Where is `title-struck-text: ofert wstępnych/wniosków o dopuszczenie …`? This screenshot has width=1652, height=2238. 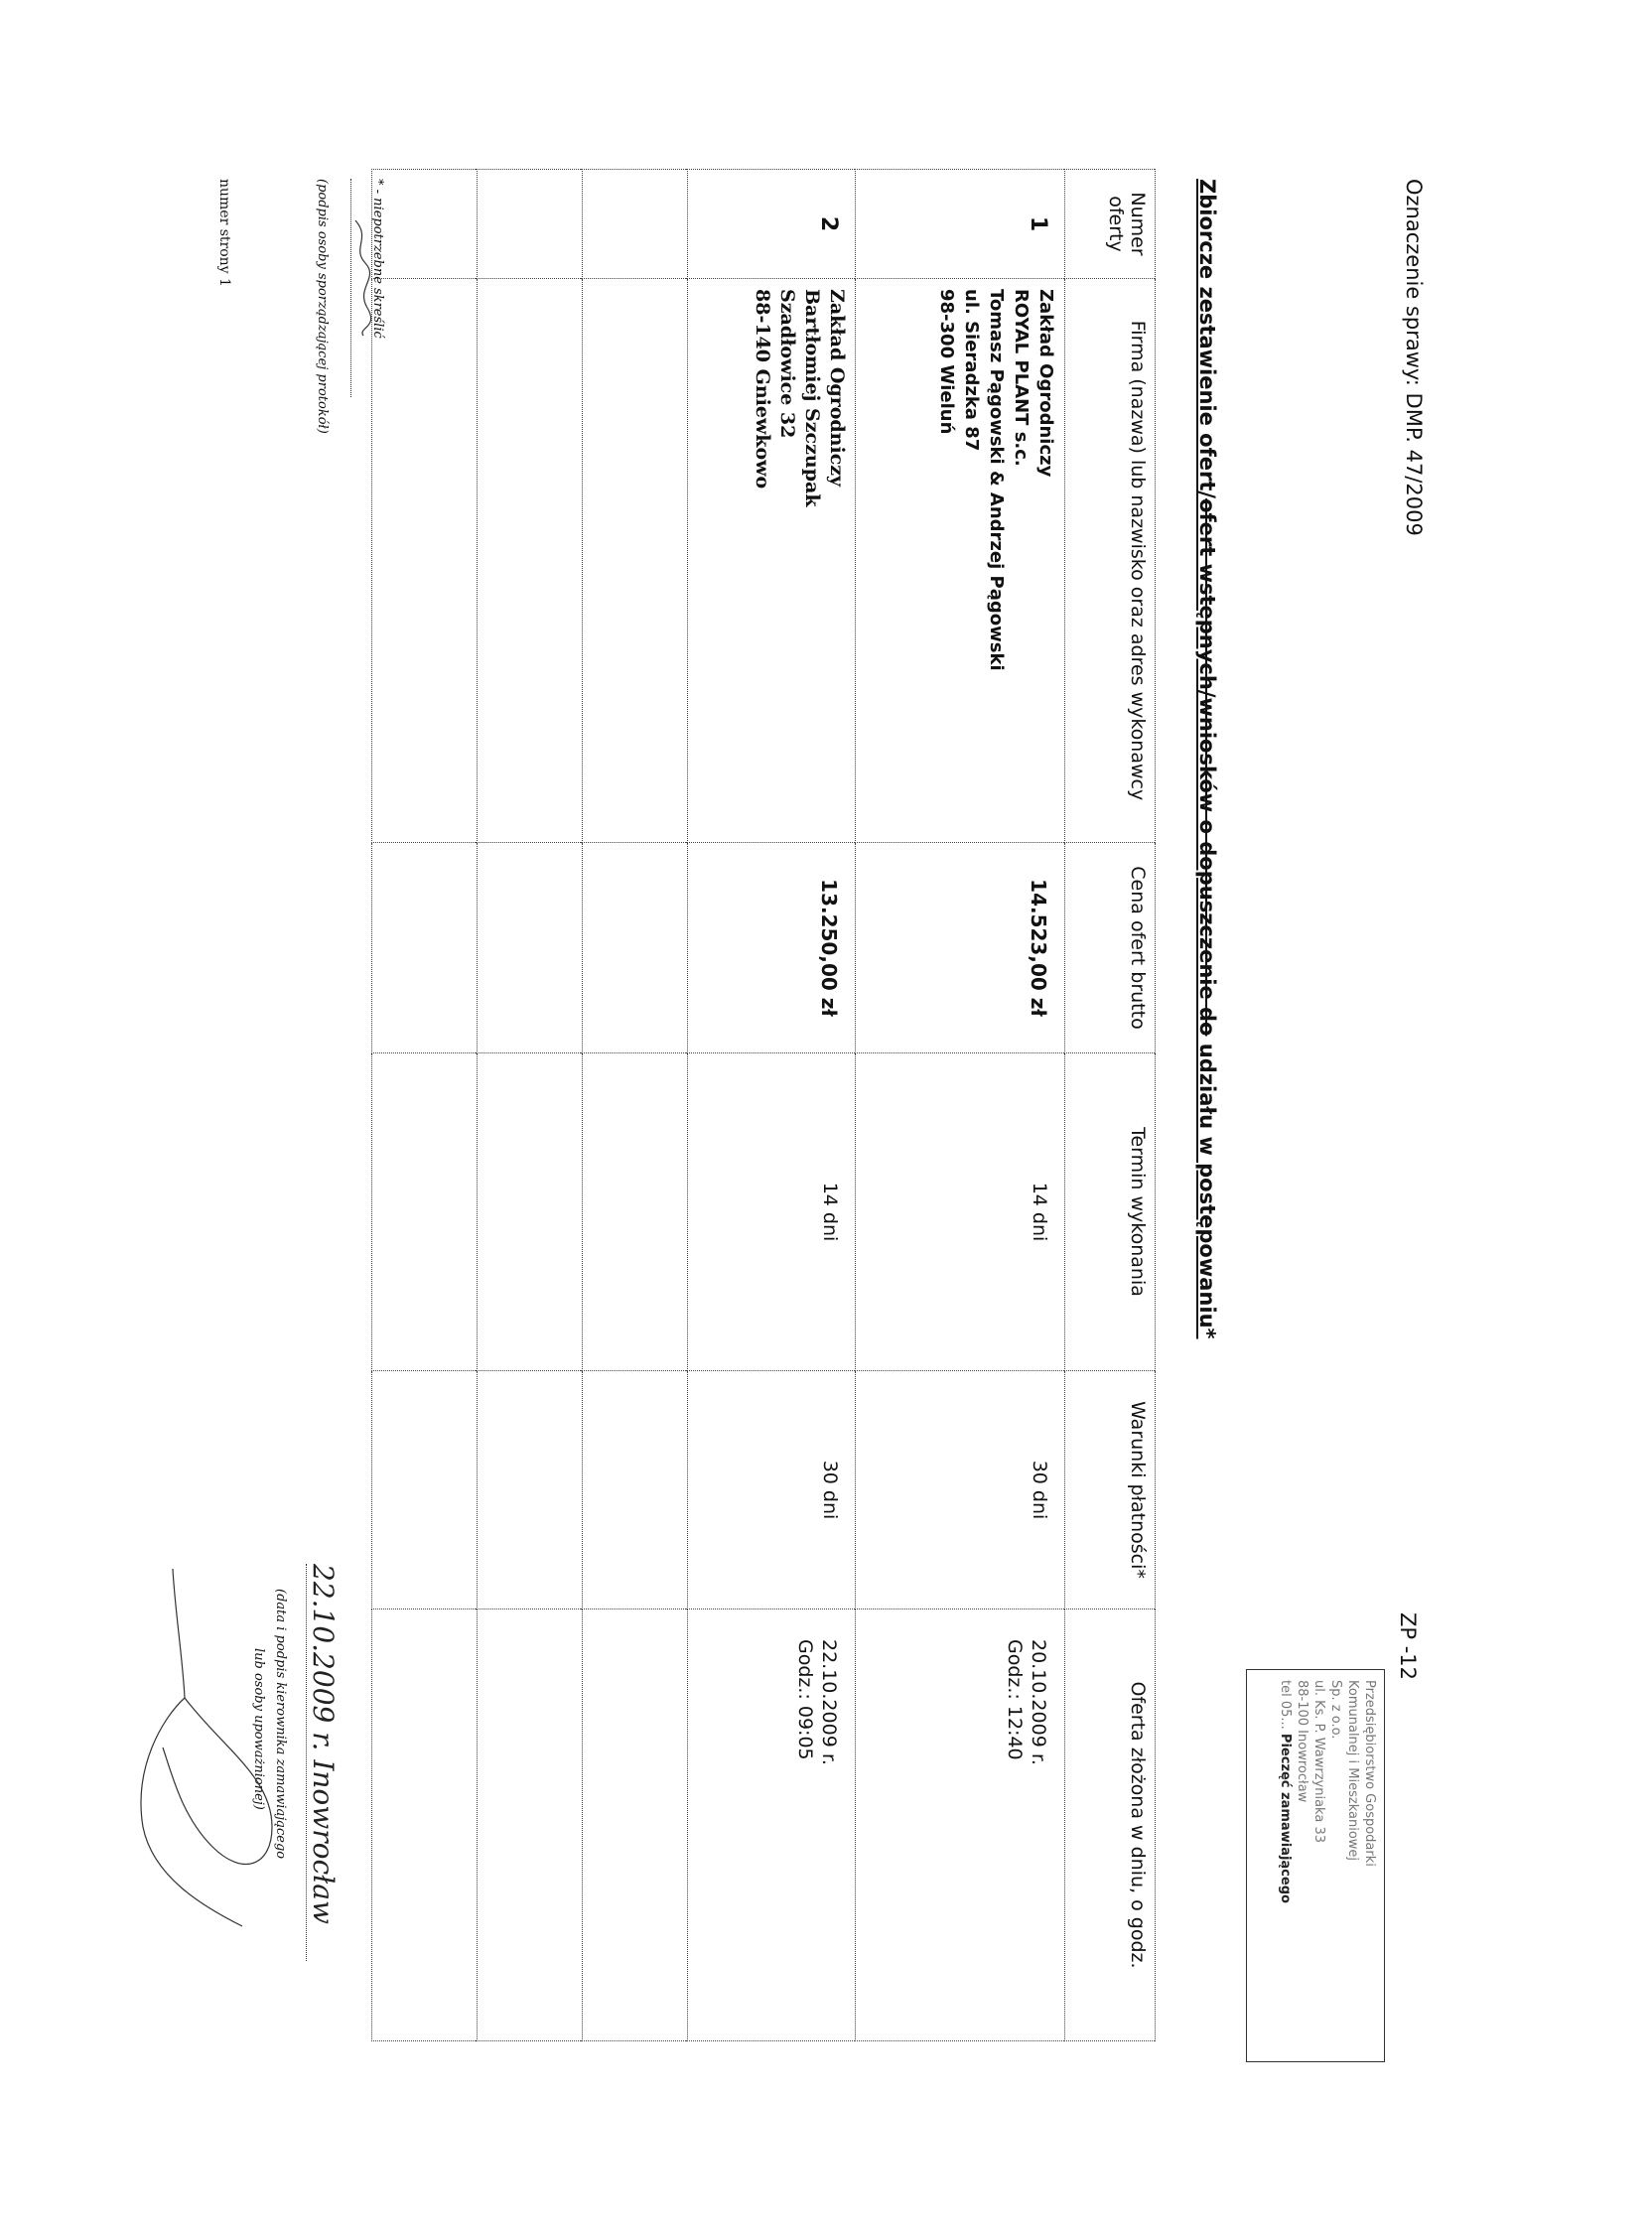
title-struck-text: ofert wstępnych/wniosków o dopuszczenie … is located at coordinates (1207, 768).